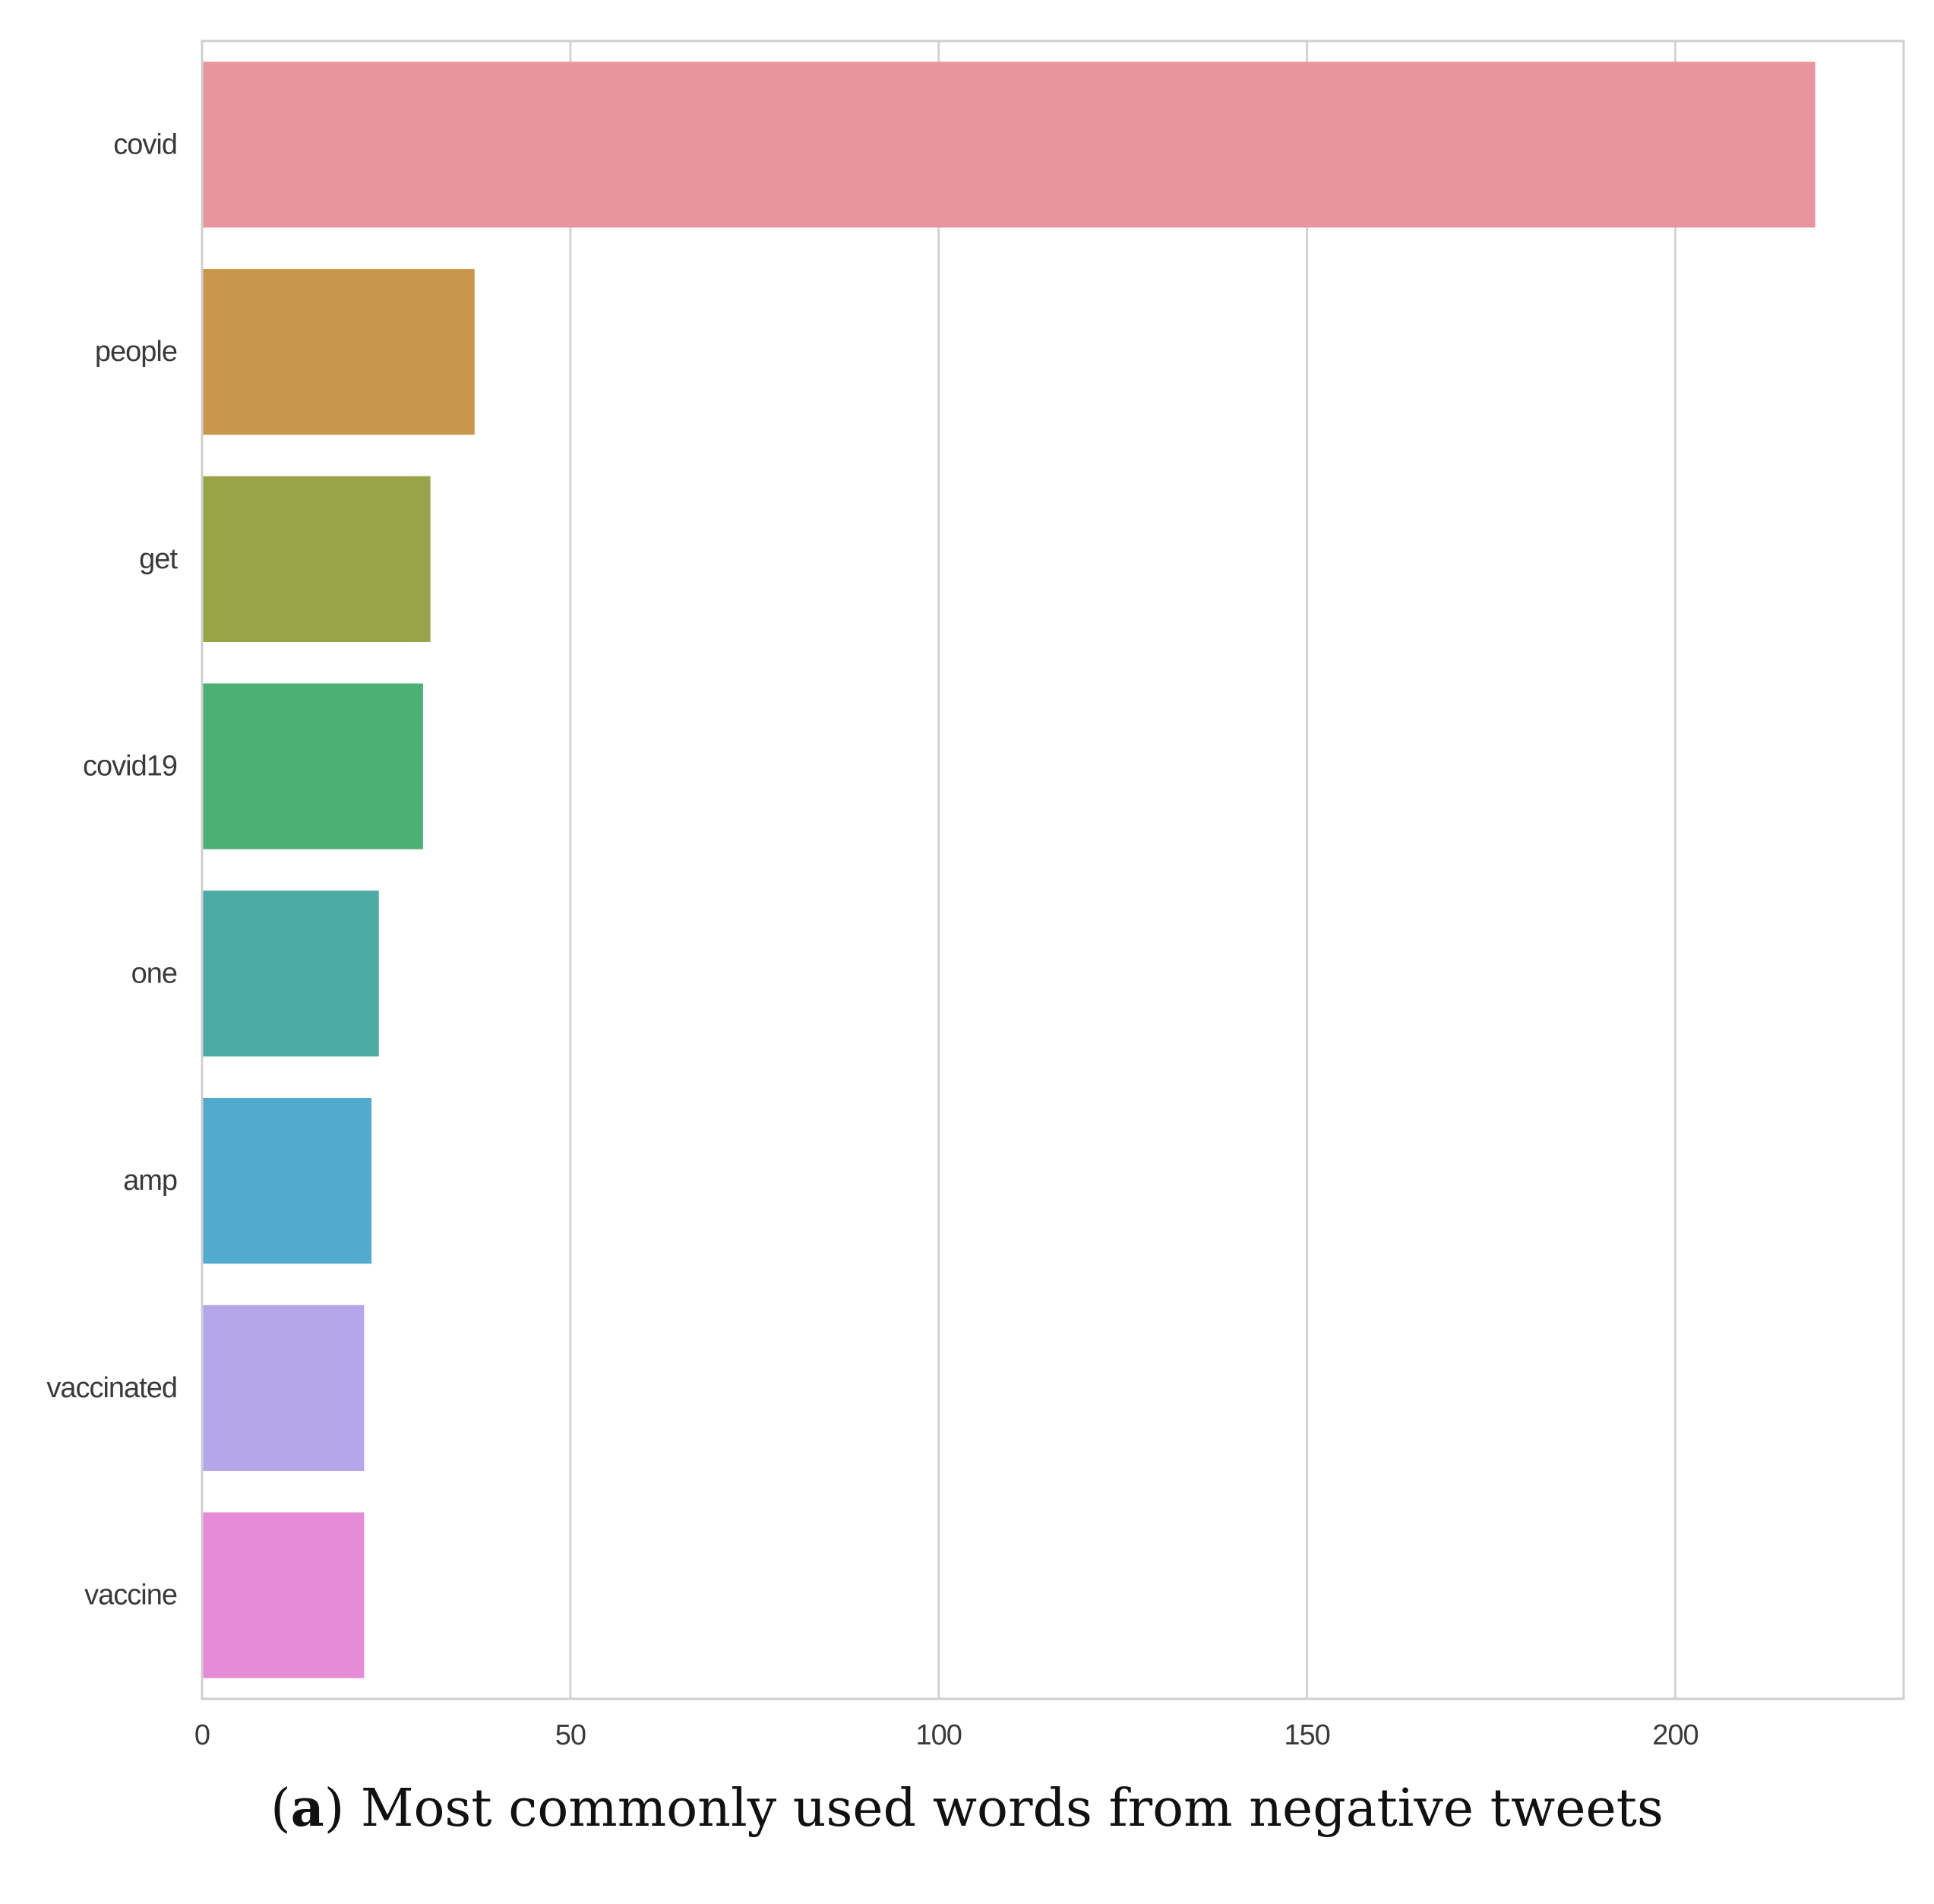 Image resolution: width=1934 pixels, height=1904 pixels. What do you see at coordinates (307, 1808) in the screenshot?
I see `caption-letter: a` at bounding box center [307, 1808].